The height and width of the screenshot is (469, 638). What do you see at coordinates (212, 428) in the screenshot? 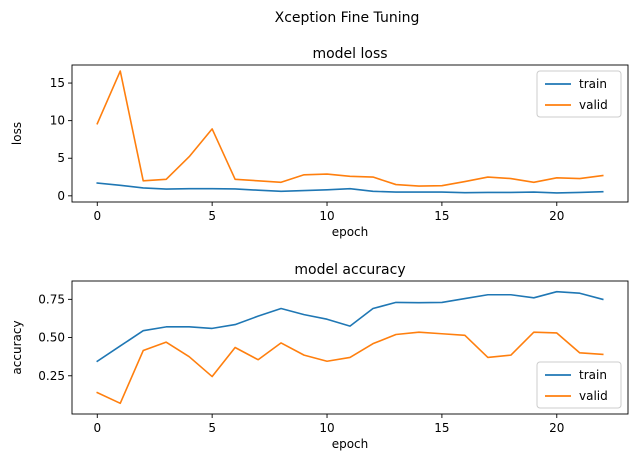
I see `accuracy-x-tick-label: 5` at bounding box center [212, 428].